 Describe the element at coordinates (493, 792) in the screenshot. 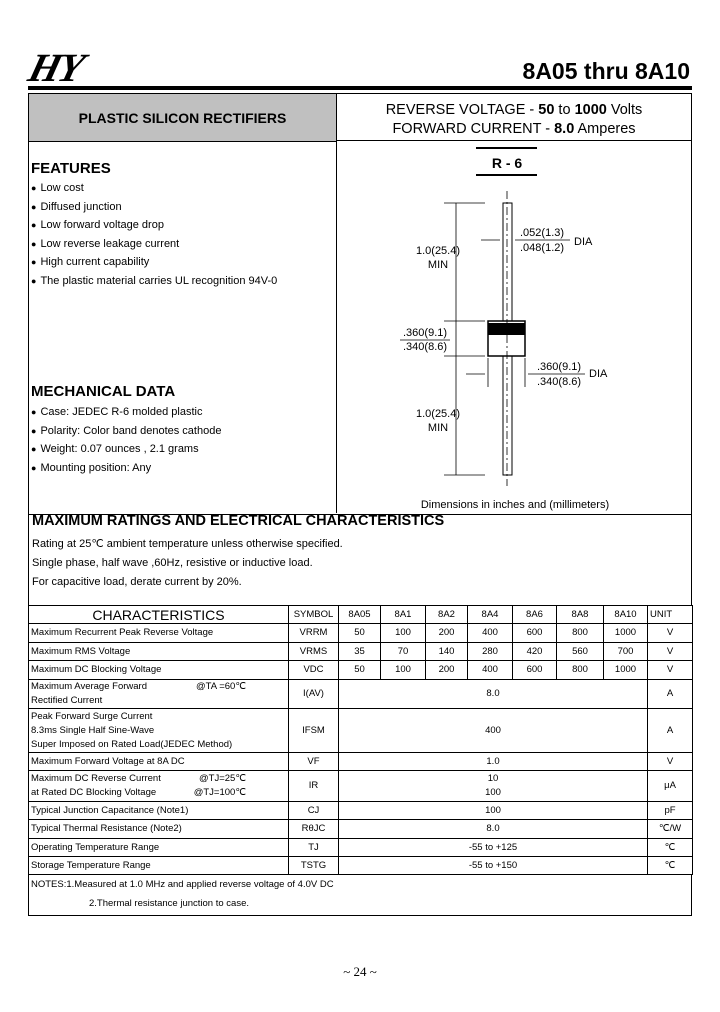

I see `value: 100` at that location.